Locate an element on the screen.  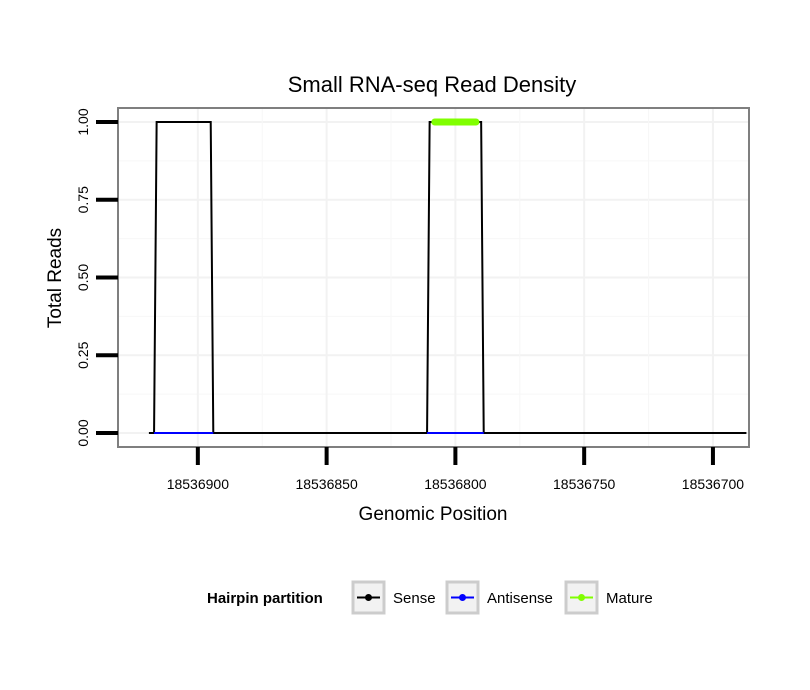
legend-label-sense: Sense is located at coordinates (414, 598).